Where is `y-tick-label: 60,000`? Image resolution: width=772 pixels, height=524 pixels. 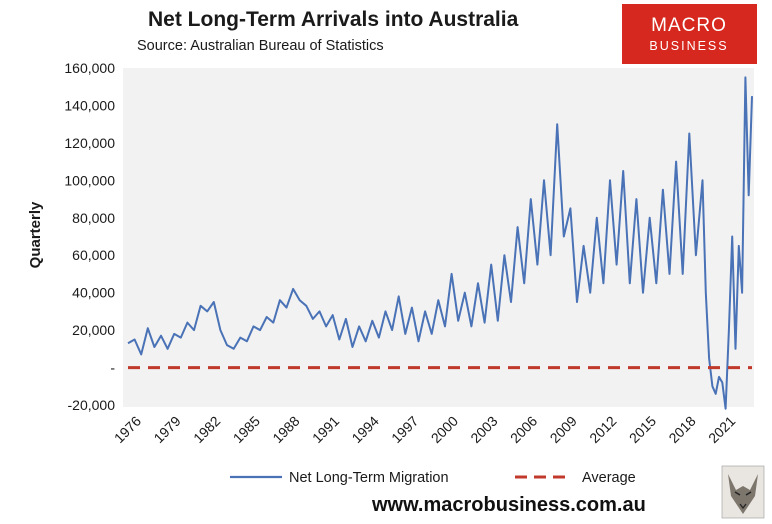
y-tick-label: 60,000 is located at coordinates (93, 255).